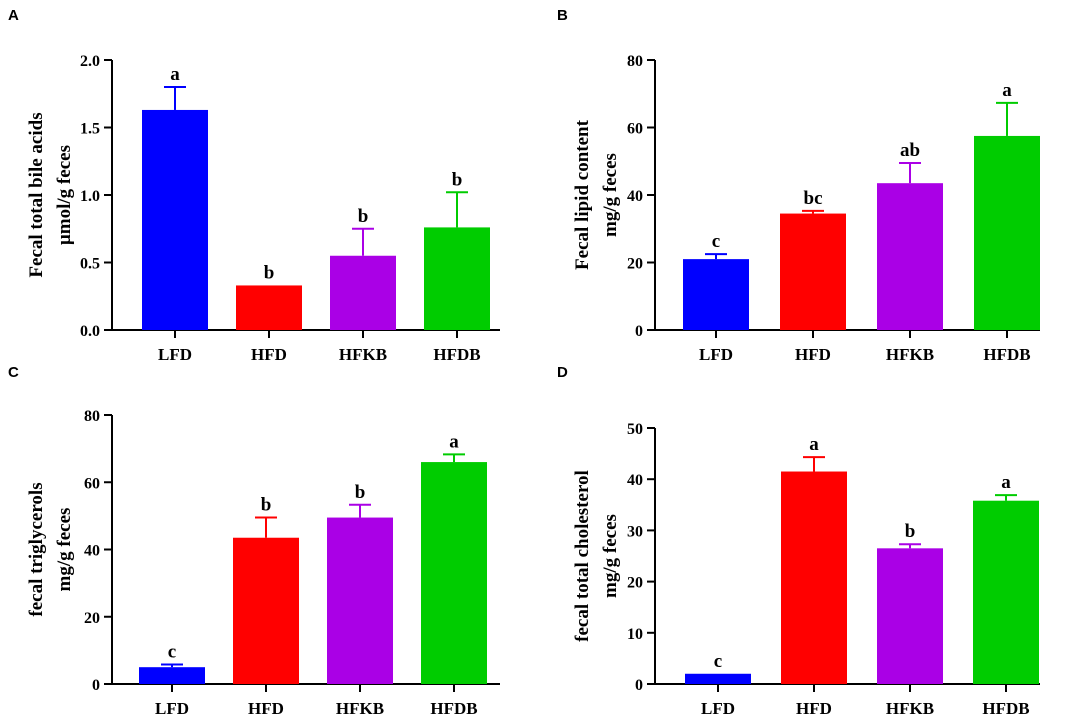 The width and height of the screenshot is (1084, 717). What do you see at coordinates (813, 198) in the screenshot?
I see `significance-label: bc` at bounding box center [813, 198].